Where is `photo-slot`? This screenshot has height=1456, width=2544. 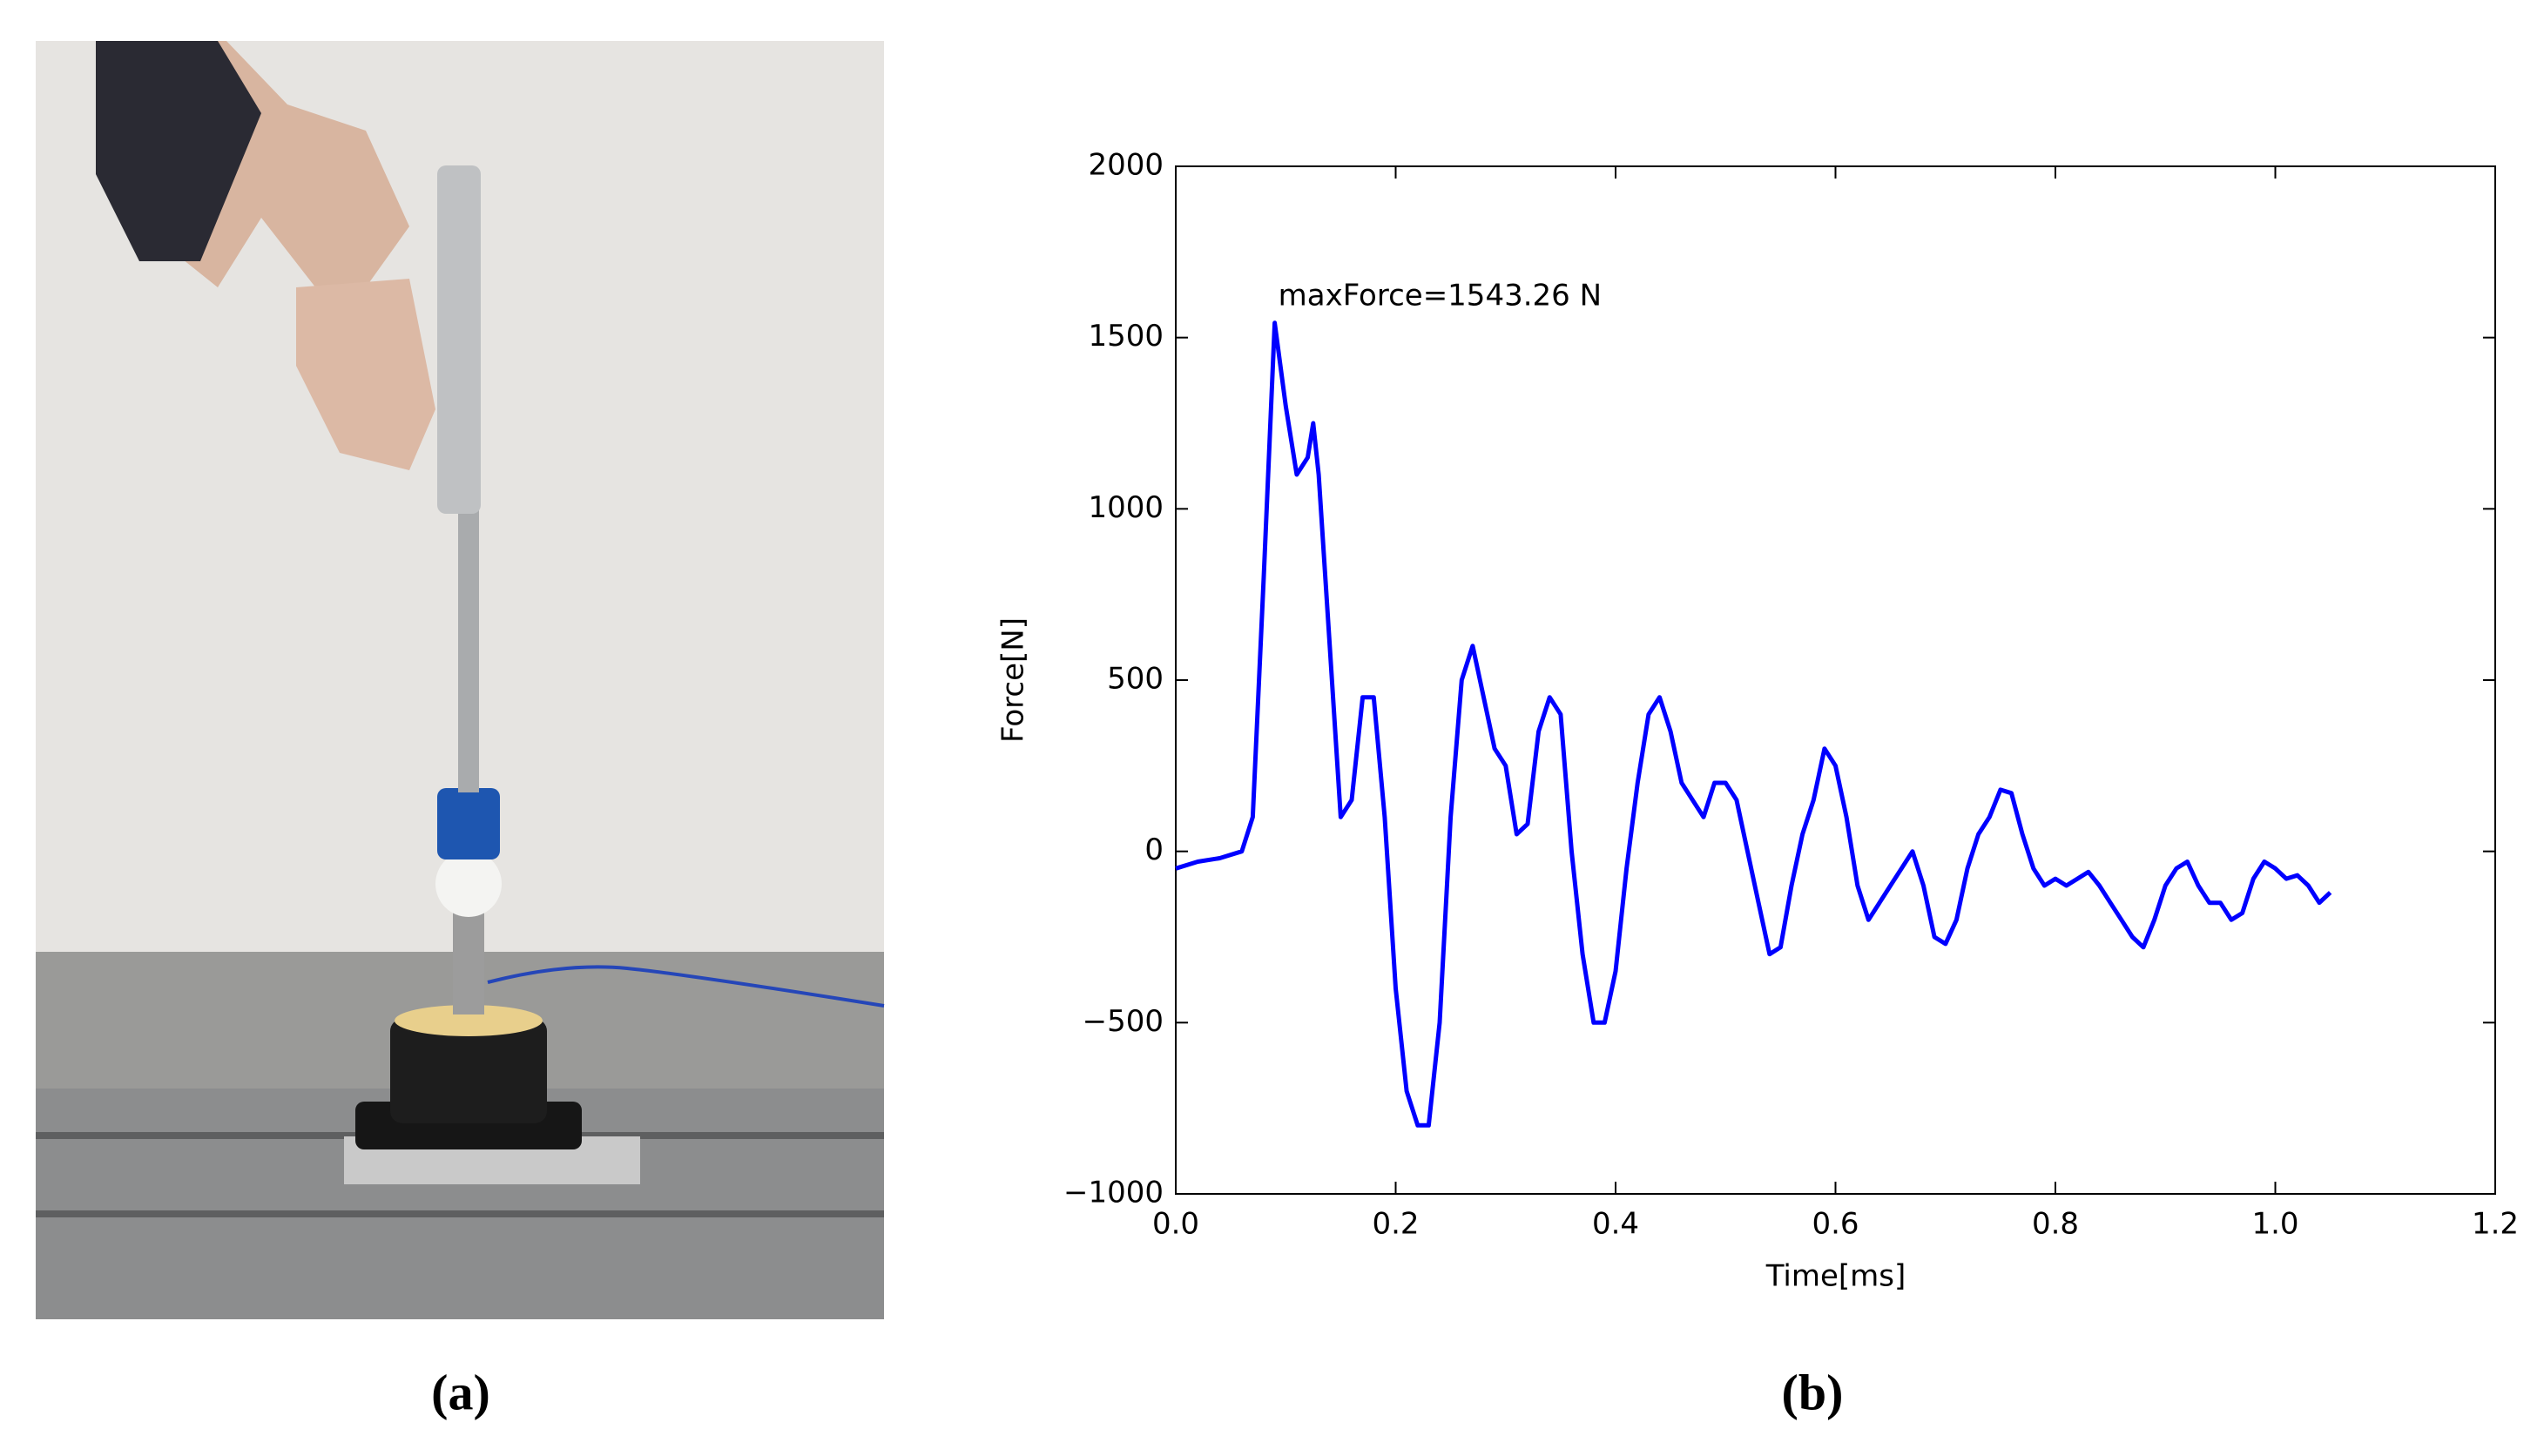
photo-slot is located at coordinates (460, 1213).